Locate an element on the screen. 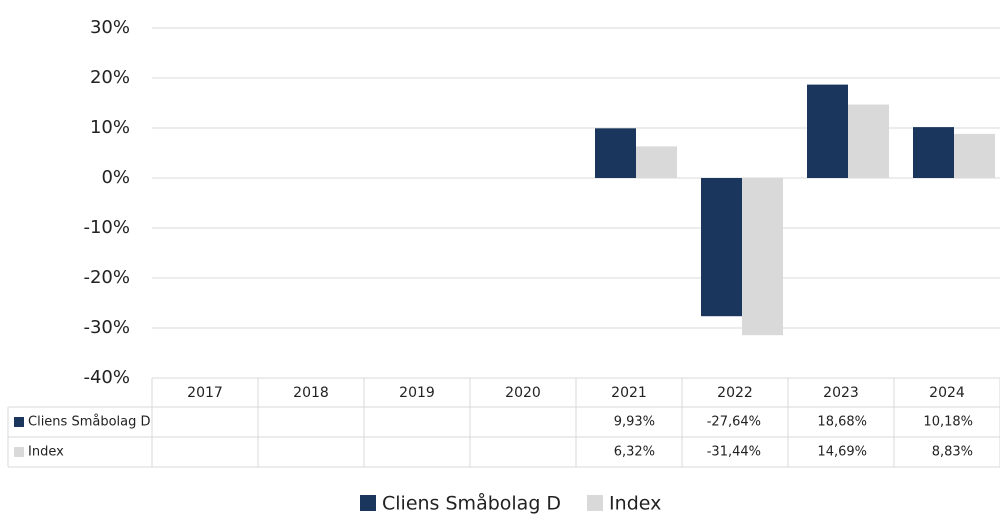 The image size is (1000, 514). table-value: 9,93% is located at coordinates (634, 422).